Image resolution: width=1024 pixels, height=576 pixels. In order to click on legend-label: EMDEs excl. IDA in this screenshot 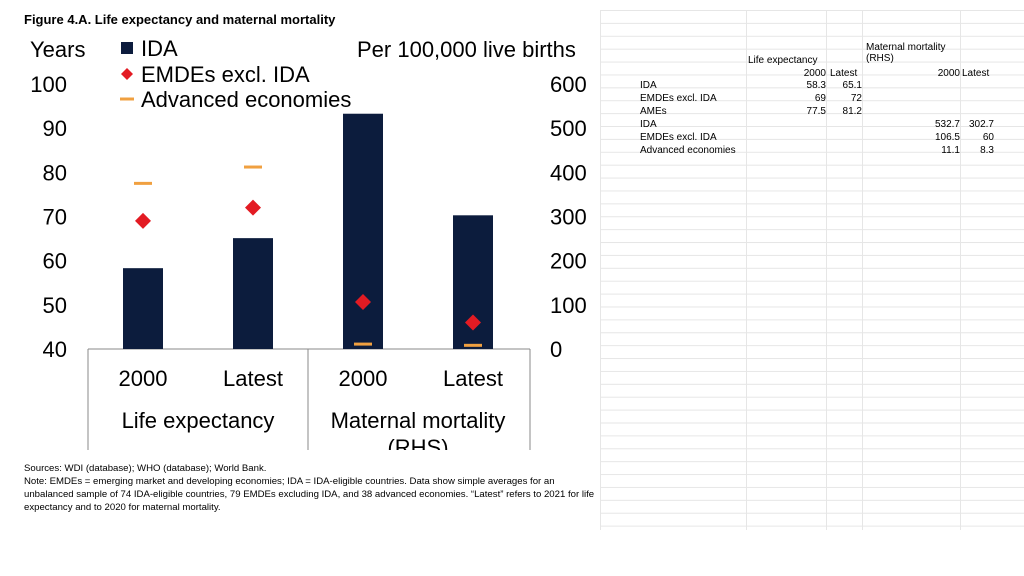, I will do `click(225, 74)`.